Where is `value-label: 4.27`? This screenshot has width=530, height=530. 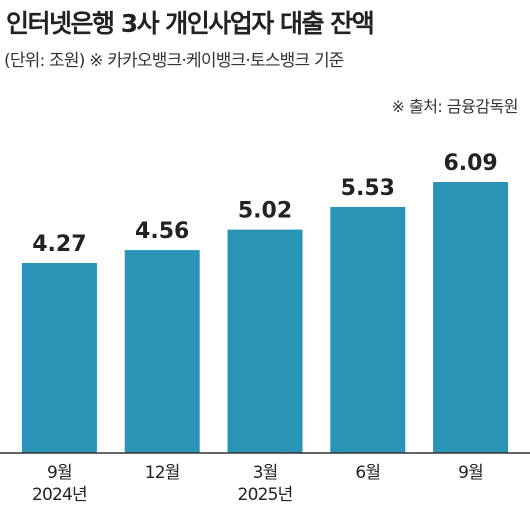
value-label: 4.27 is located at coordinates (59, 244).